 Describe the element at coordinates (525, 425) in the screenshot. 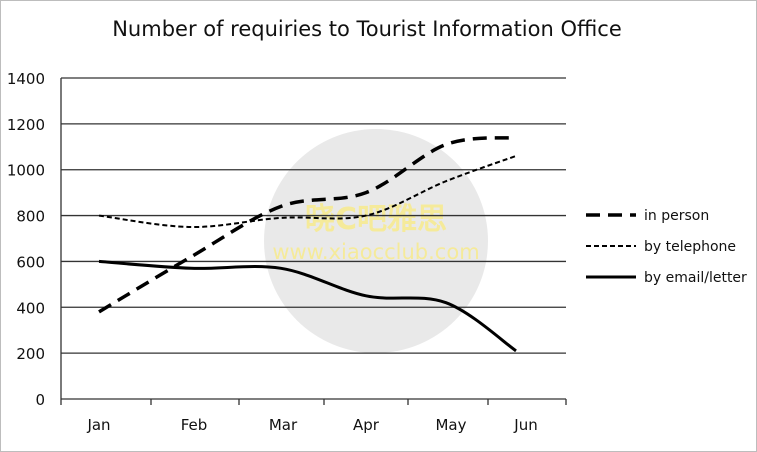

I see `x-tick-label: Jun` at that location.